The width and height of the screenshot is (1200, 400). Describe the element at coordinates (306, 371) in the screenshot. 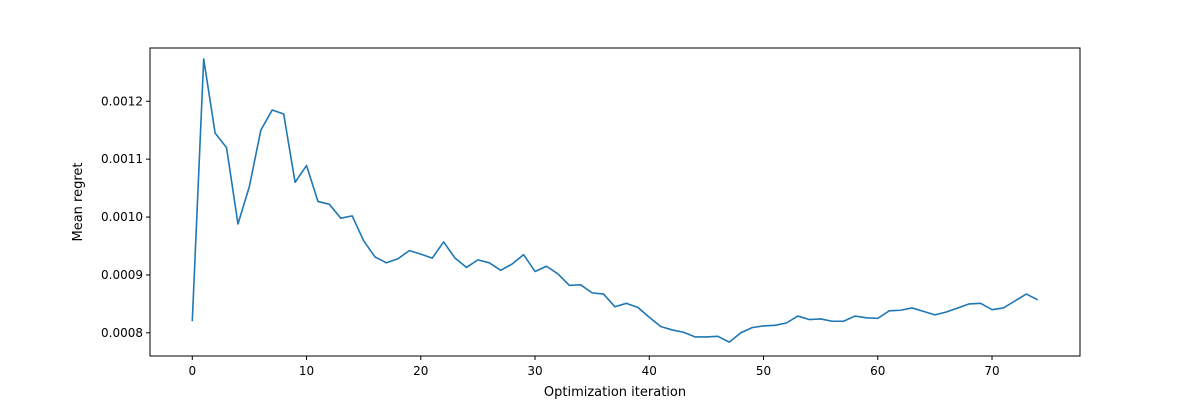

I see `x-tick-label: 10` at that location.